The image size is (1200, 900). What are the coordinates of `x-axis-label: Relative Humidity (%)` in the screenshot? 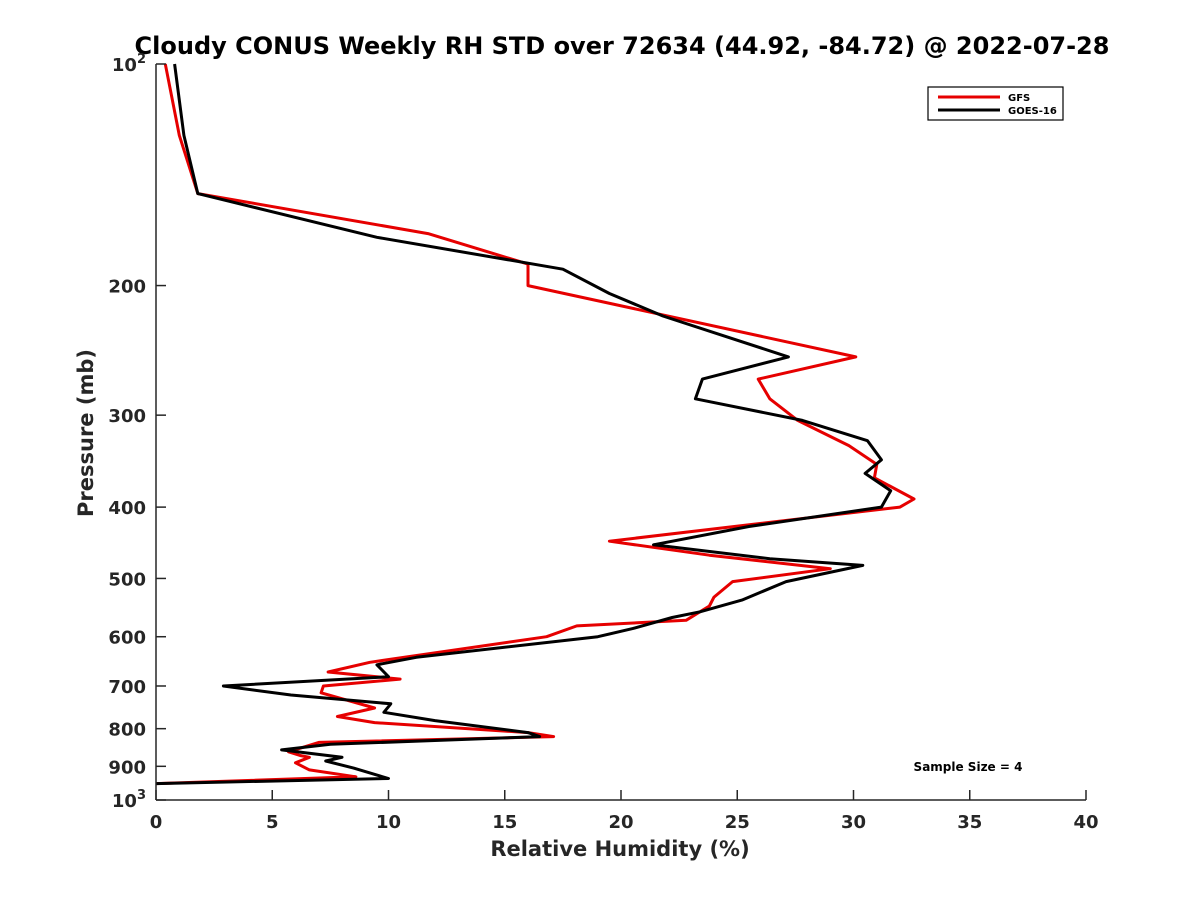 It's located at (619, 849).